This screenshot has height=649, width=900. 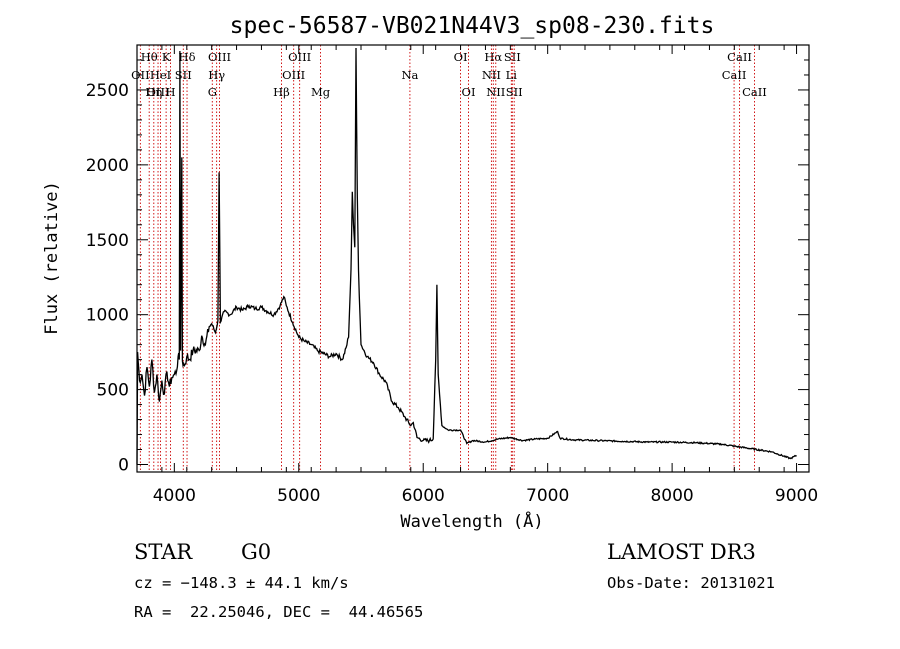 I want to click on line-label-4: HeI, so click(x=160, y=75).